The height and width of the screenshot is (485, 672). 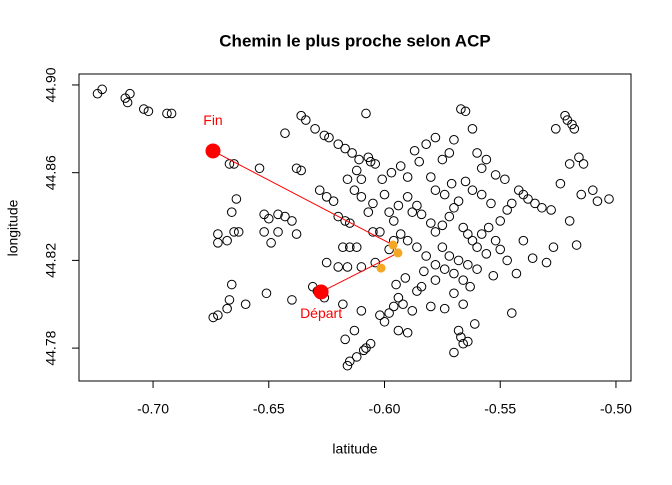 What do you see at coordinates (212, 120) in the screenshot?
I see `annotation: Fin` at bounding box center [212, 120].